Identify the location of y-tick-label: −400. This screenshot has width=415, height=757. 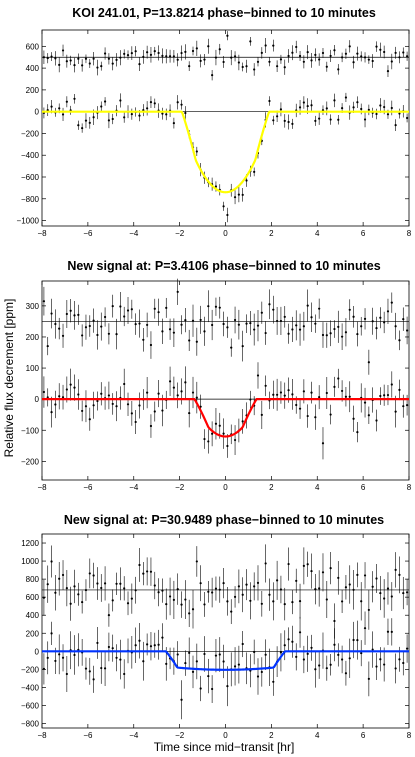
(30, 155).